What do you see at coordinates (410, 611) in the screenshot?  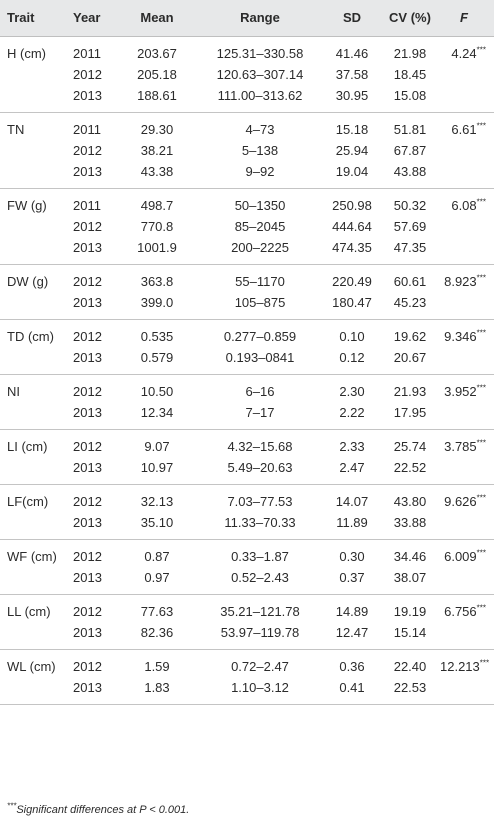 I see `cv-cell: 19.19` at bounding box center [410, 611].